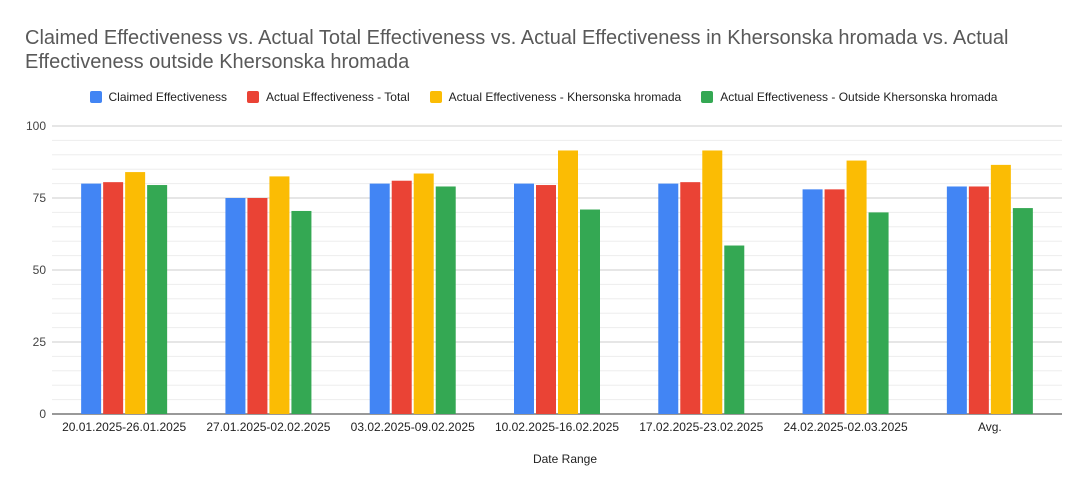 The width and height of the screenshot is (1087, 491). What do you see at coordinates (557, 427) in the screenshot?
I see `x-tick-label: 10.02.2025-16.02.2025` at bounding box center [557, 427].